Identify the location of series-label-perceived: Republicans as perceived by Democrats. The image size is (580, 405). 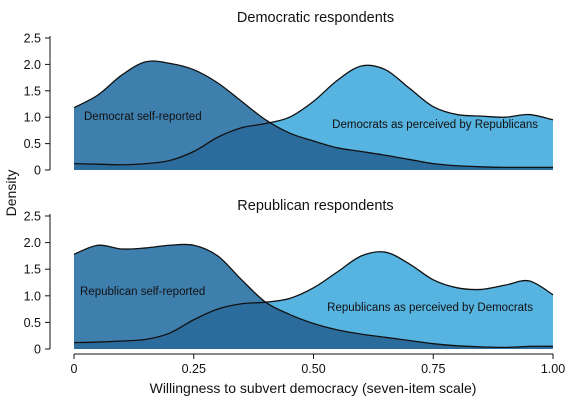
(430, 308).